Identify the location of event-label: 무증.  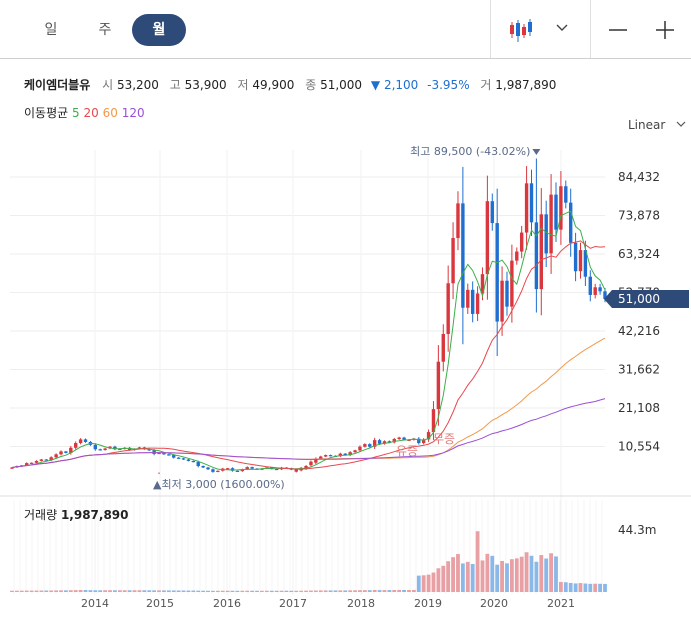
(444, 439).